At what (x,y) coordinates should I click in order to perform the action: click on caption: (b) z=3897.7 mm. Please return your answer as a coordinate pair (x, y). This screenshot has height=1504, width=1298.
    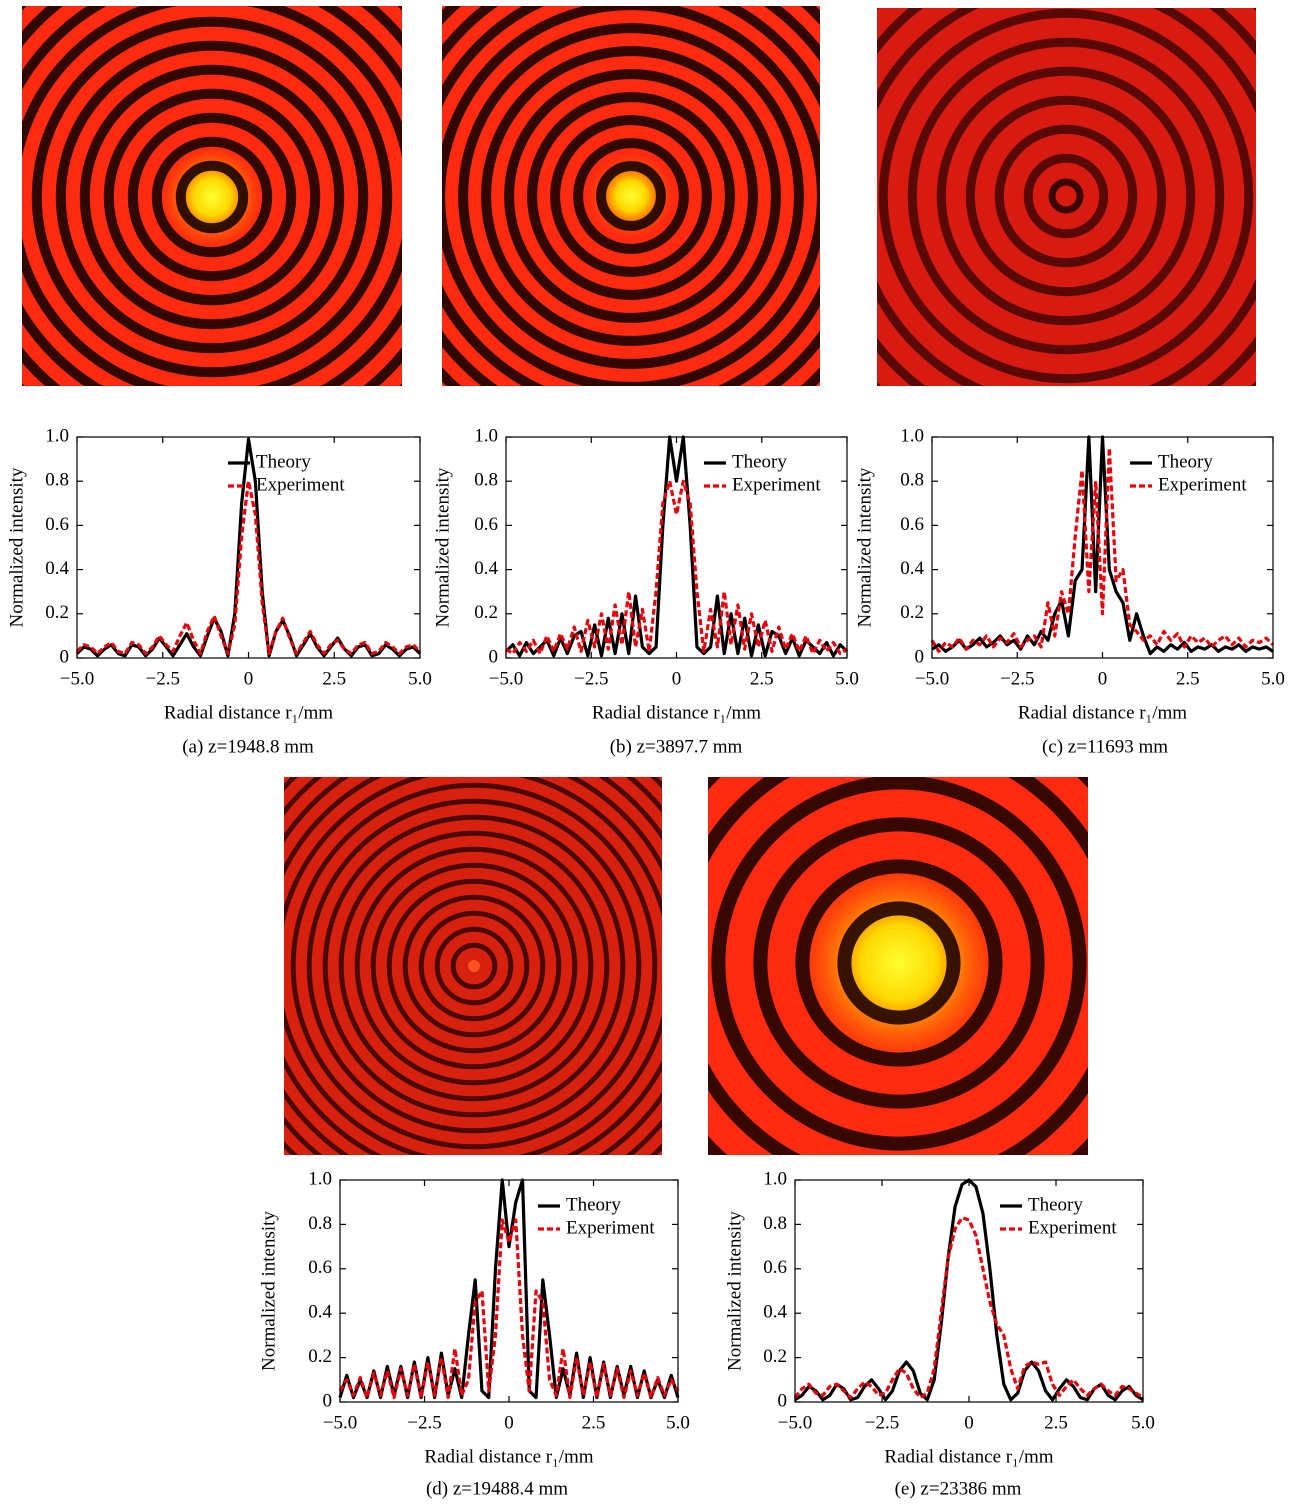
    Looking at the image, I should click on (676, 746).